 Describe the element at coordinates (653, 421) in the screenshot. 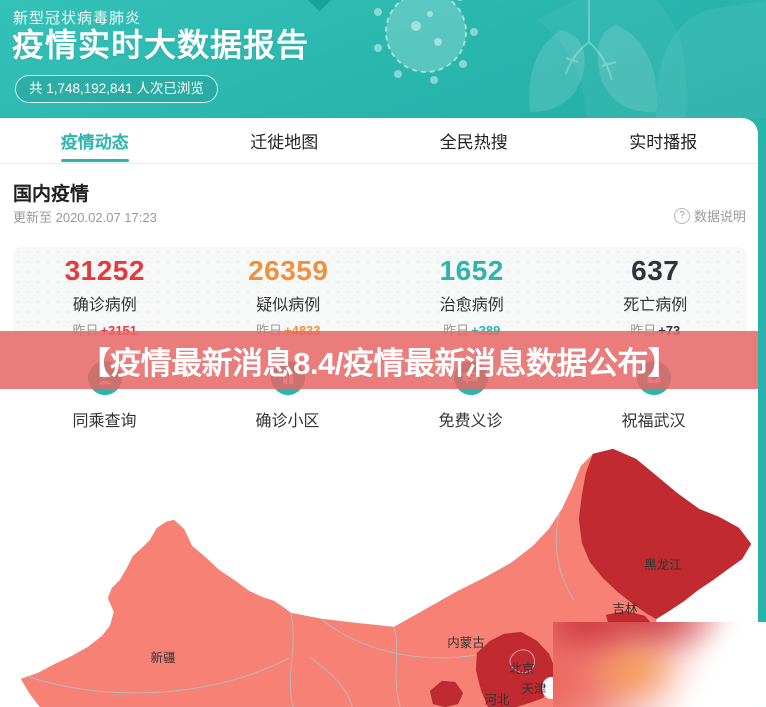

I see `quick-link-label: 祝福武汉` at that location.